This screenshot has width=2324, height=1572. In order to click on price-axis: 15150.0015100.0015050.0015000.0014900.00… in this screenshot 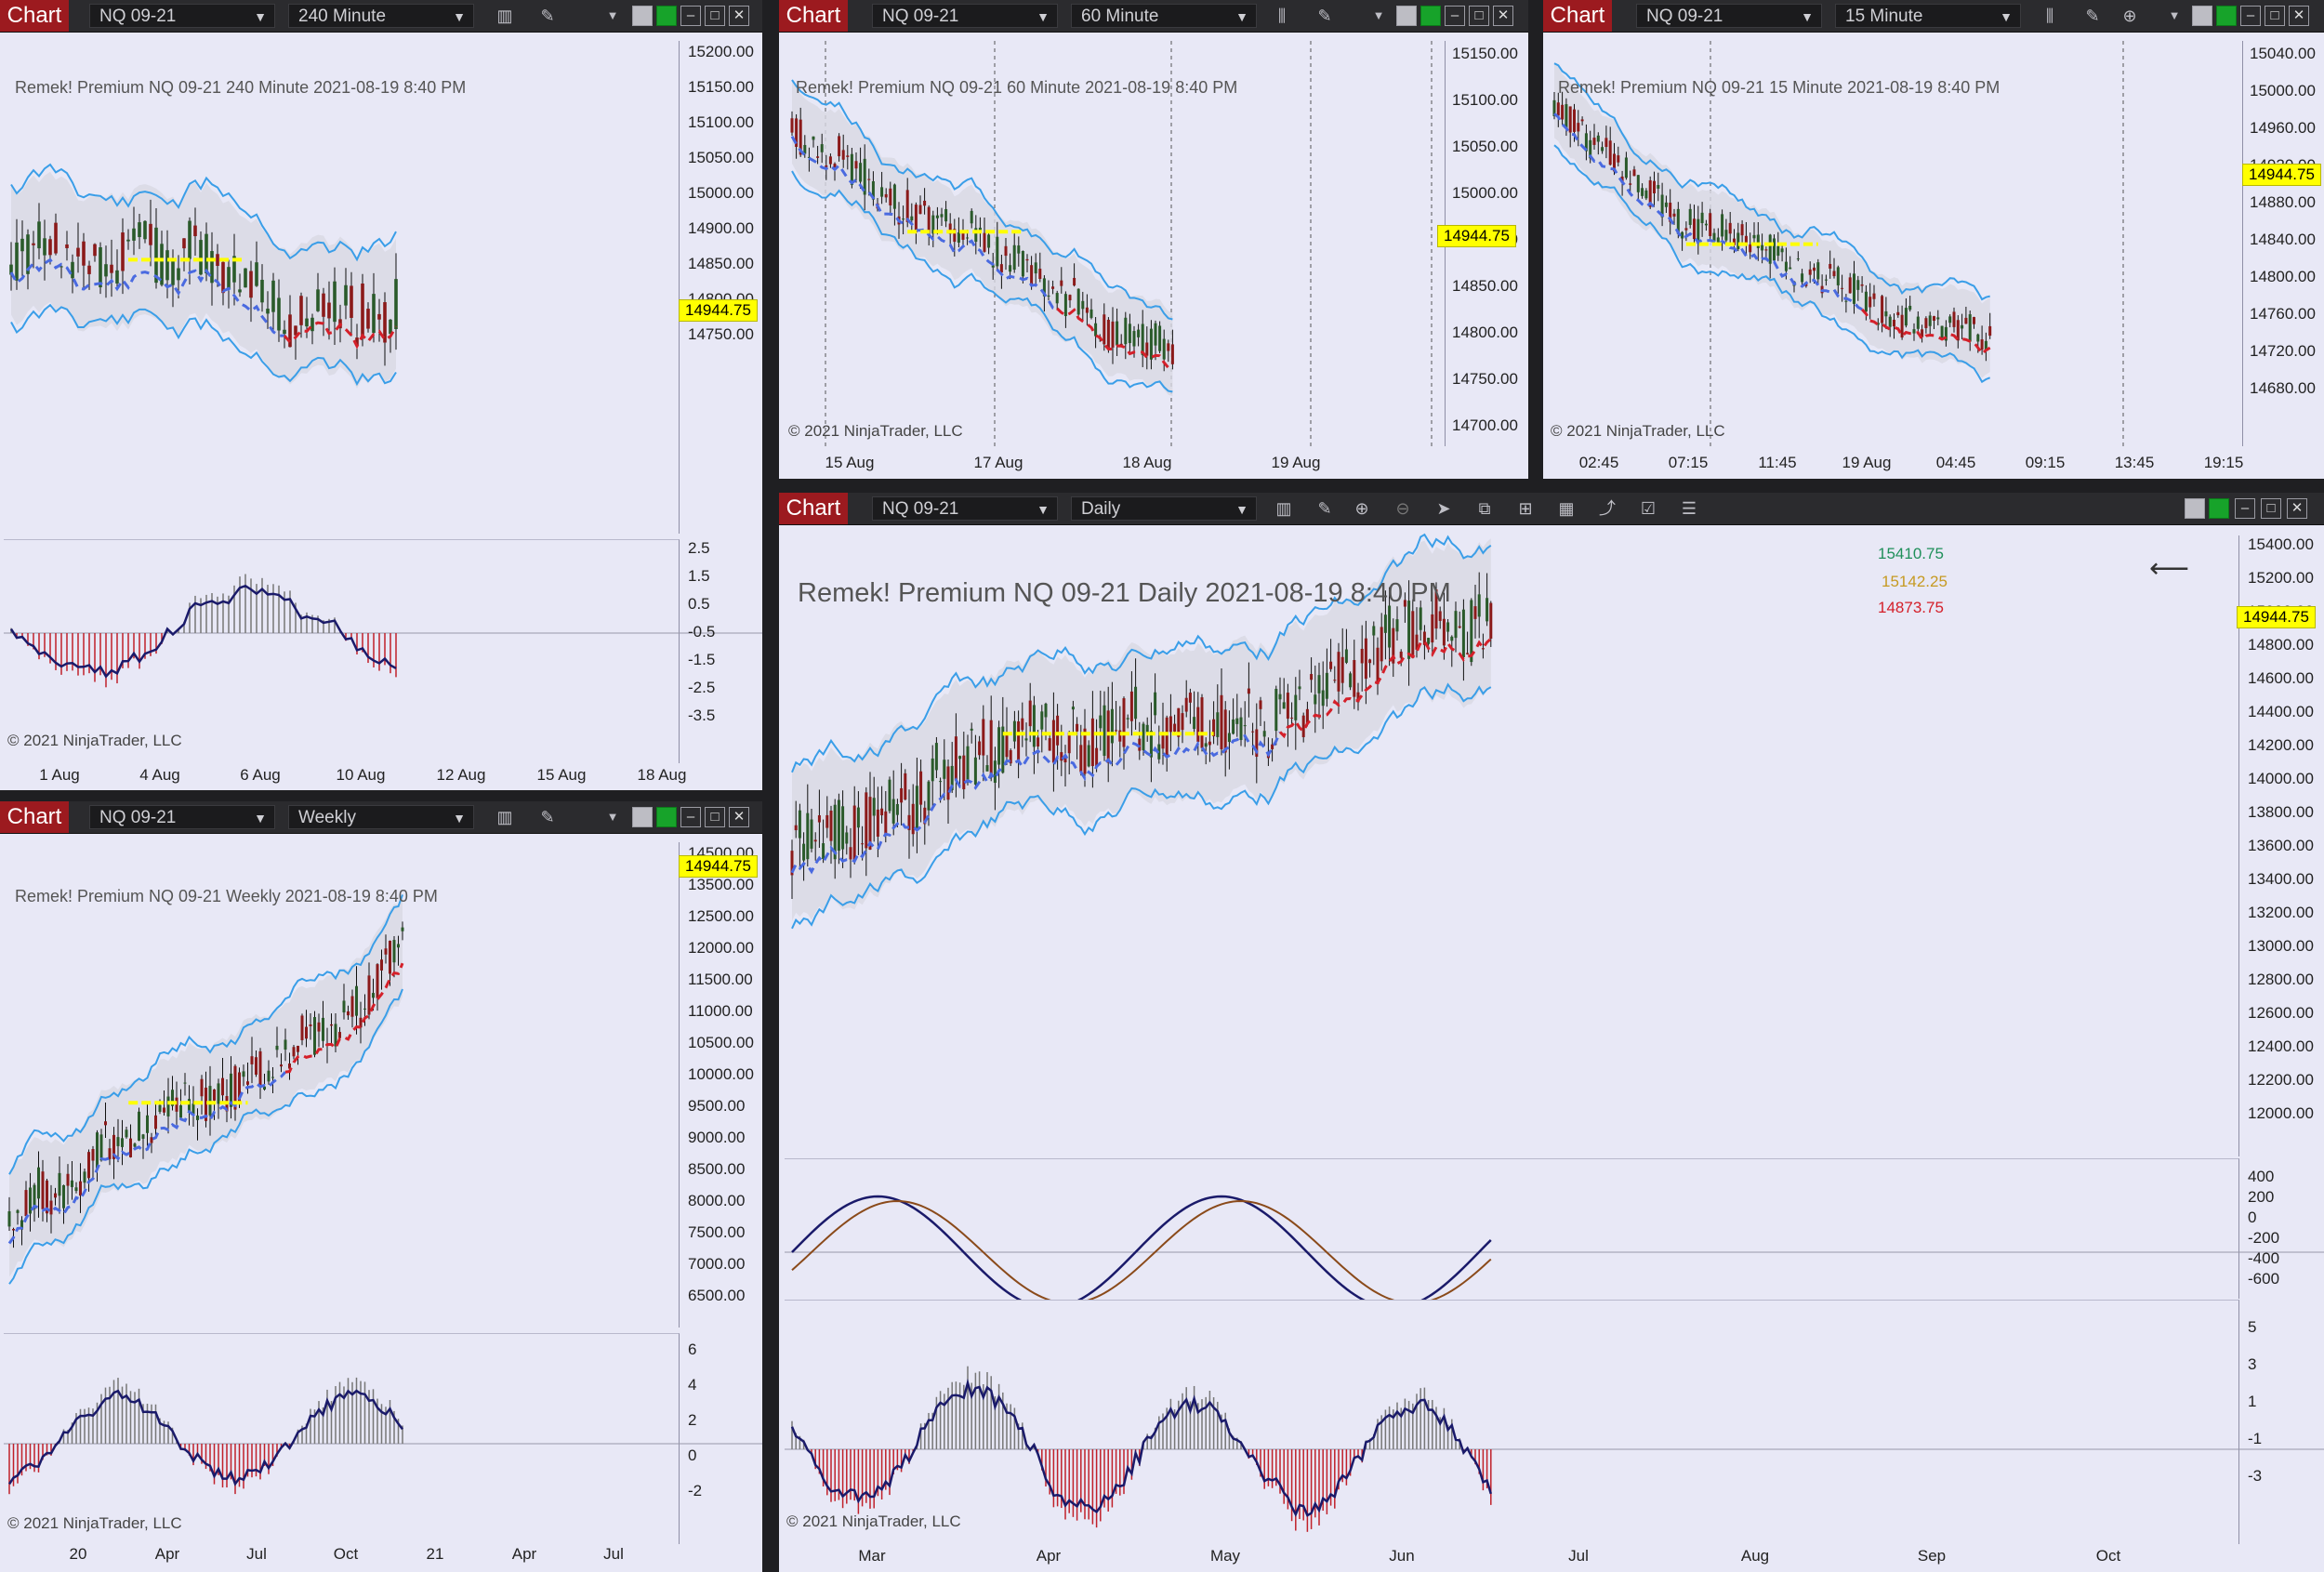, I will do `click(1490, 244)`.